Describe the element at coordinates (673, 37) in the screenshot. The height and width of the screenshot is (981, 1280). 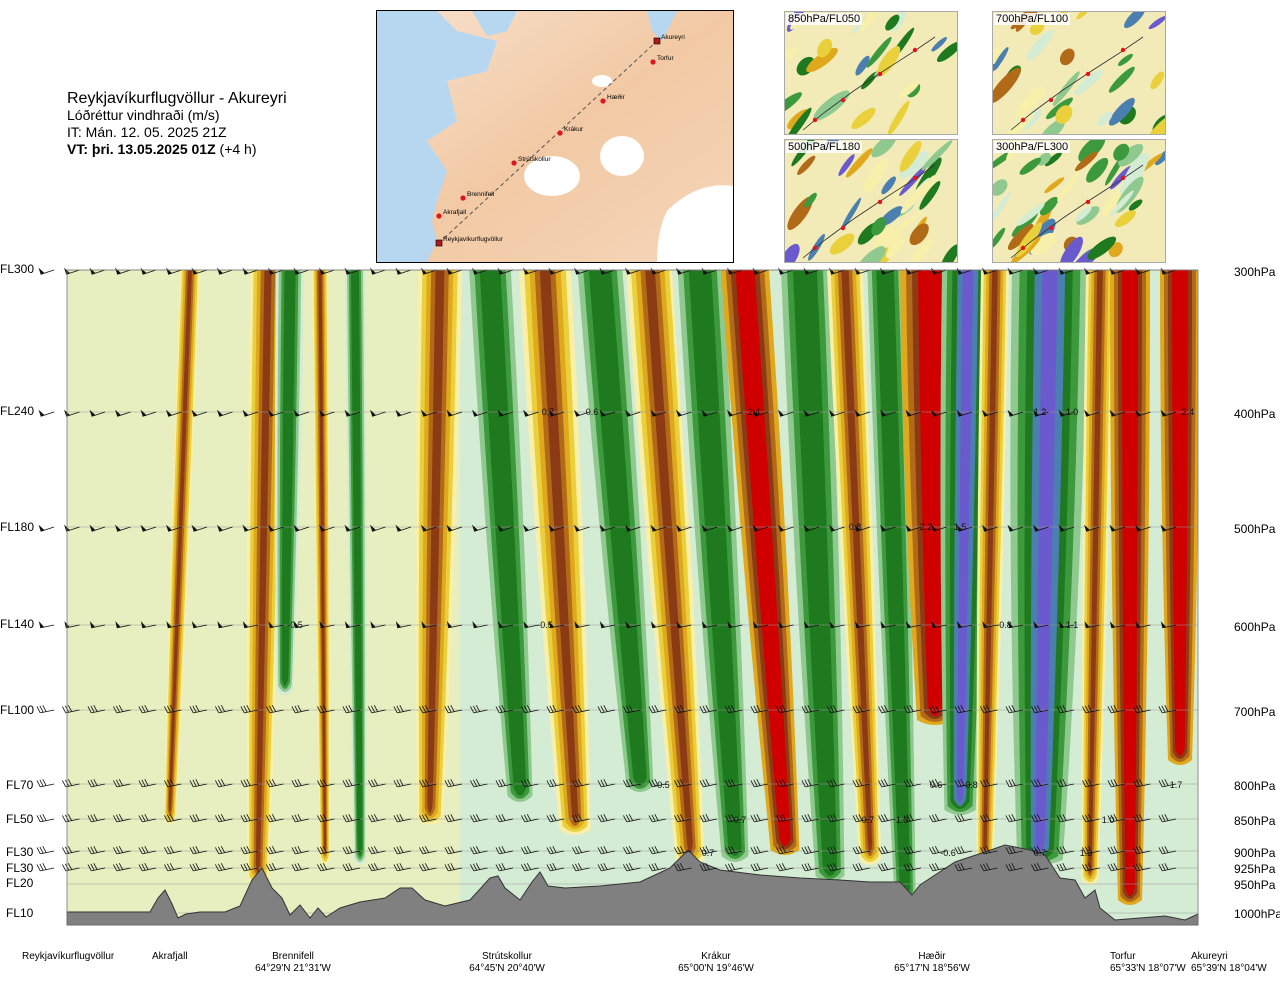
I see `waypoint-label: Akureyri` at that location.